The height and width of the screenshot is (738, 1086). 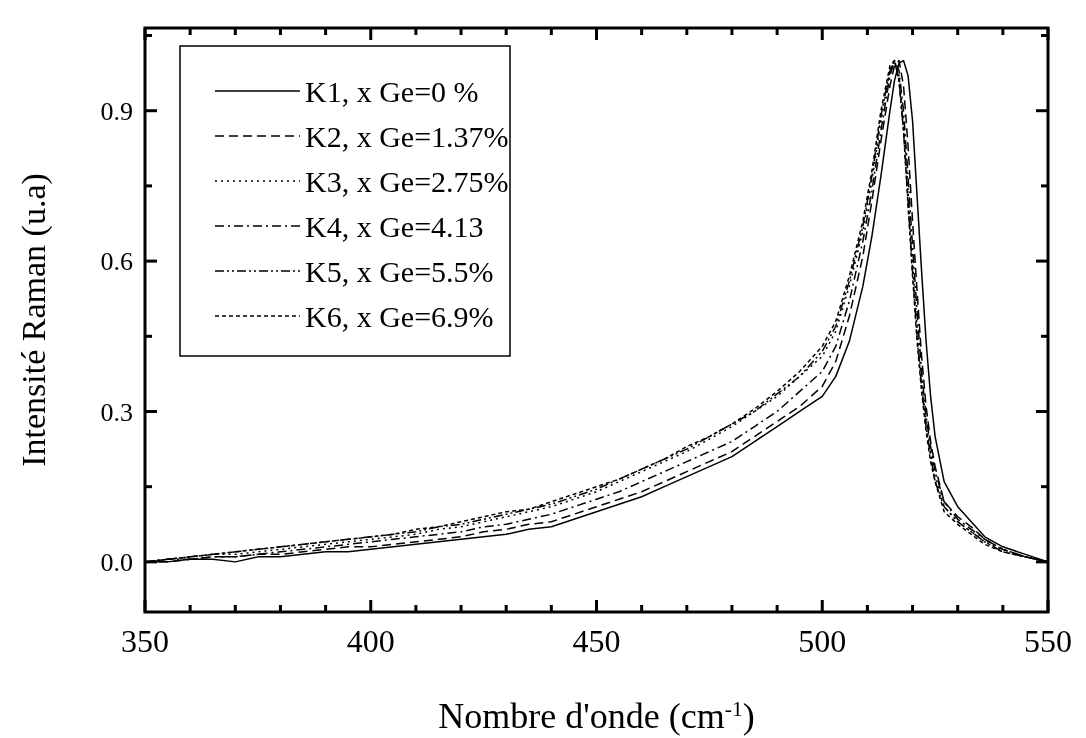 What do you see at coordinates (1048, 641) in the screenshot?
I see `x-tick-label: 550` at bounding box center [1048, 641].